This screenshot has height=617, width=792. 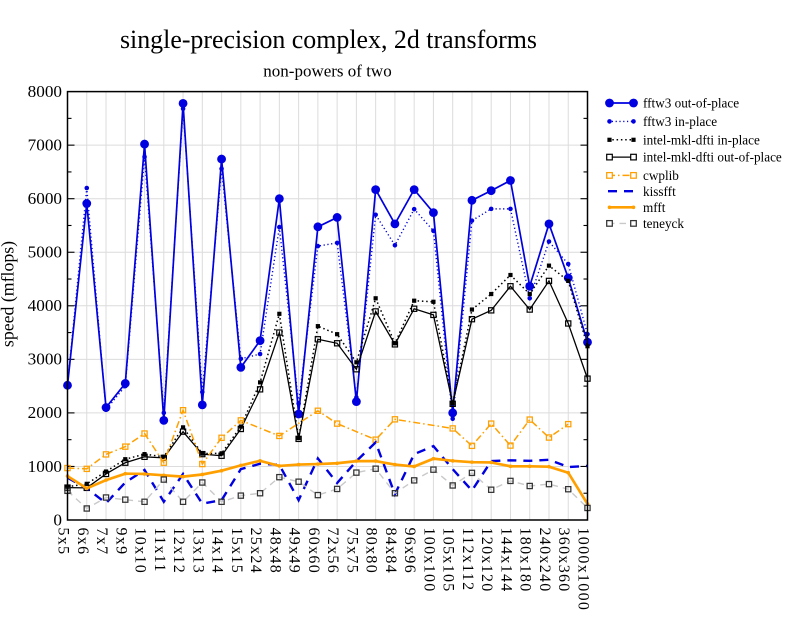 I want to click on svg-text: 4000, so click(x=45, y=305).